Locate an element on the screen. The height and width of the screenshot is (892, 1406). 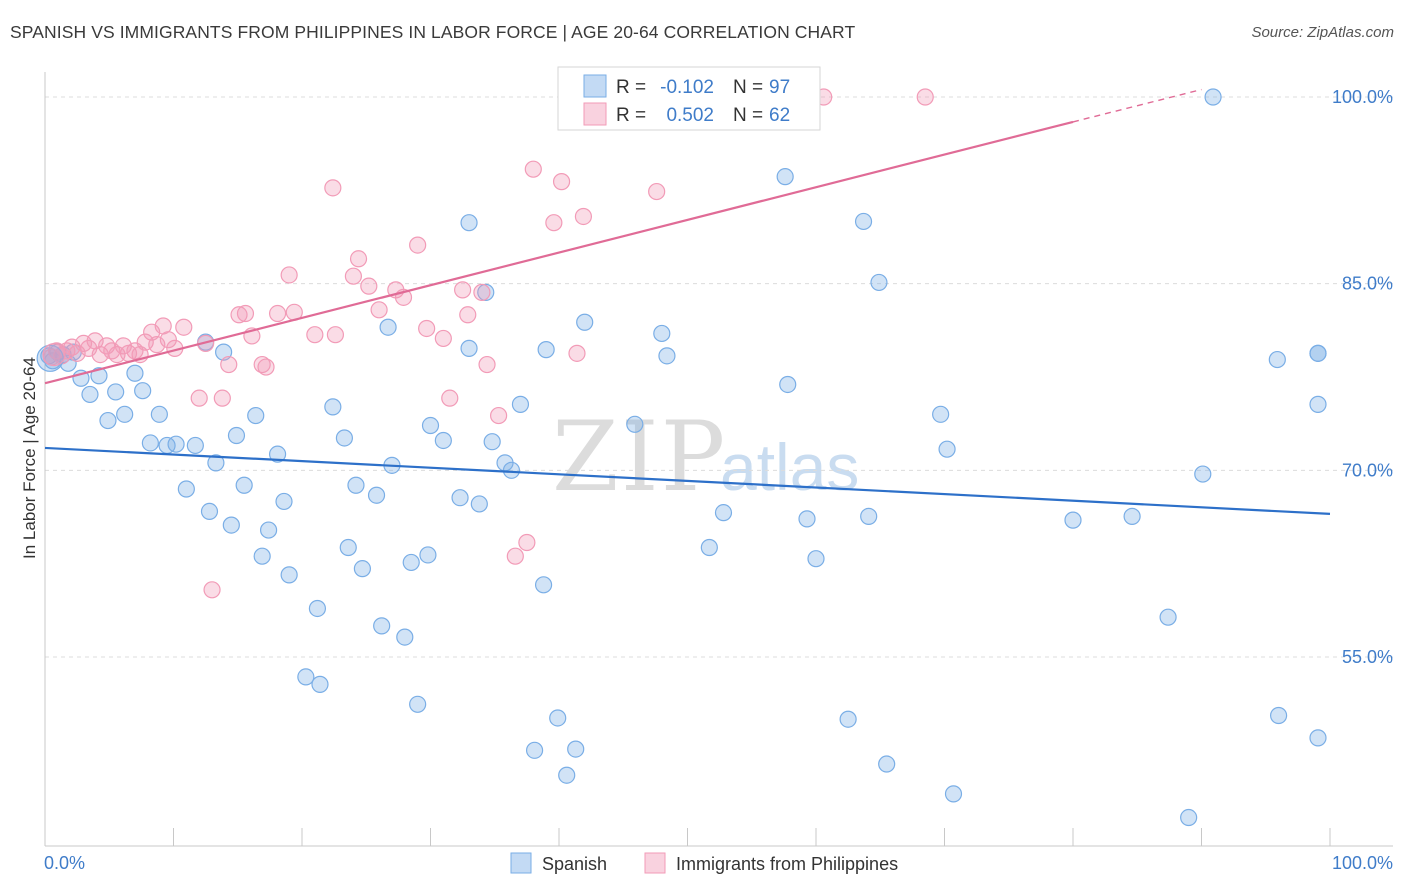
legend-r-label-0: R = is located at coordinates (631, 87).